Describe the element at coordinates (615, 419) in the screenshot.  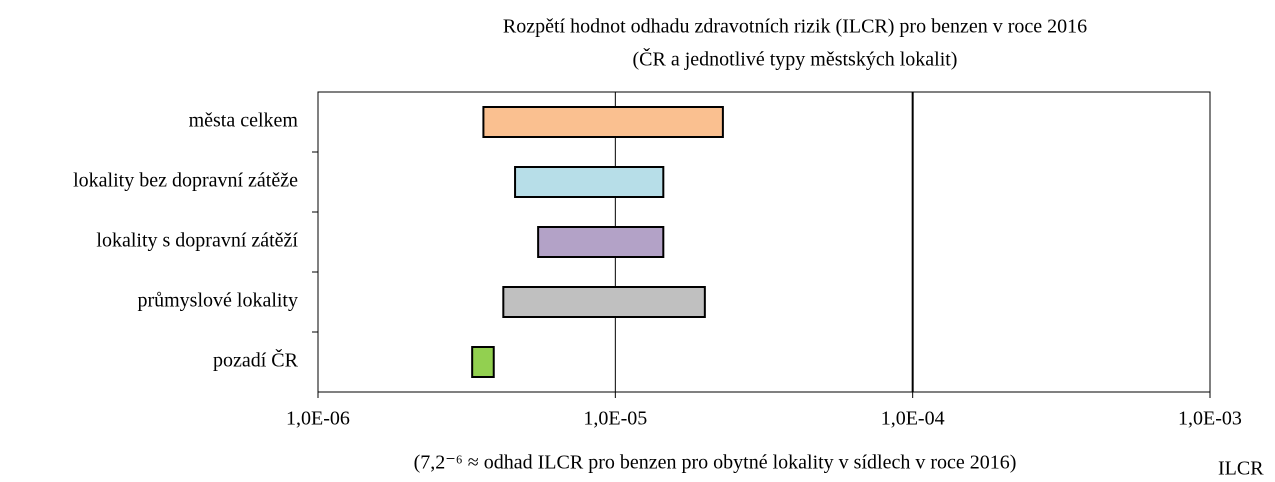
I see `x-tick-label: 1,0E-05` at that location.